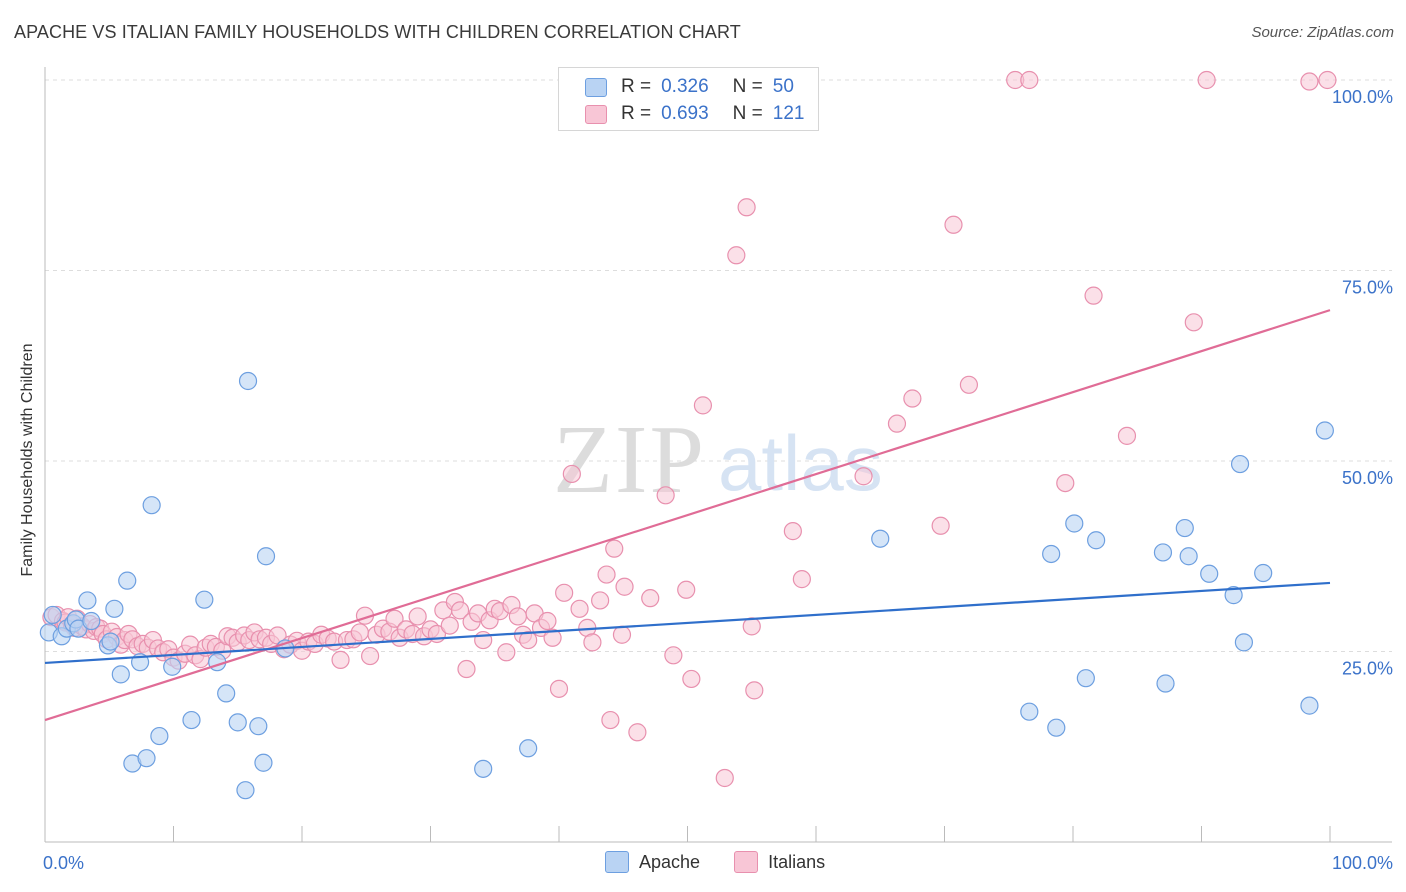 The image size is (1406, 892). Describe the element at coordinates (629, 460) in the screenshot. I see `watermark-zip: ZIP` at that location.